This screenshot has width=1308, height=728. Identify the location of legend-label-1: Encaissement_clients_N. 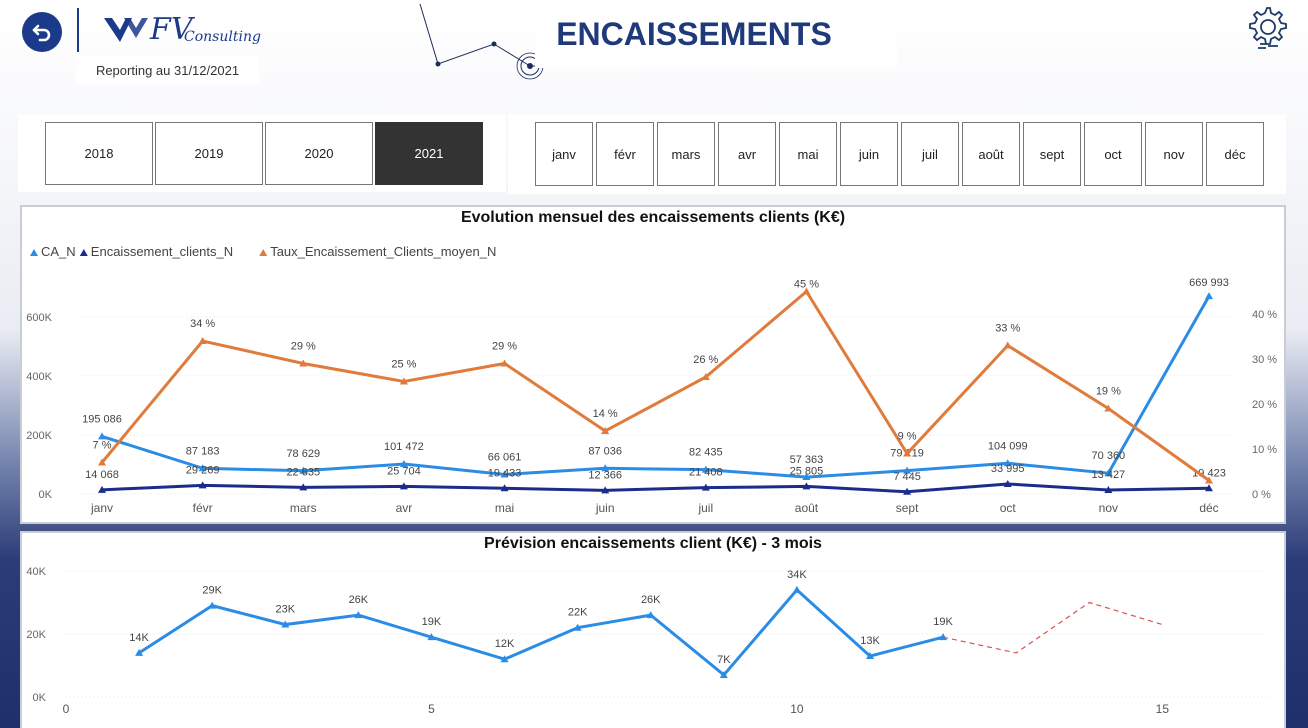
(162, 251).